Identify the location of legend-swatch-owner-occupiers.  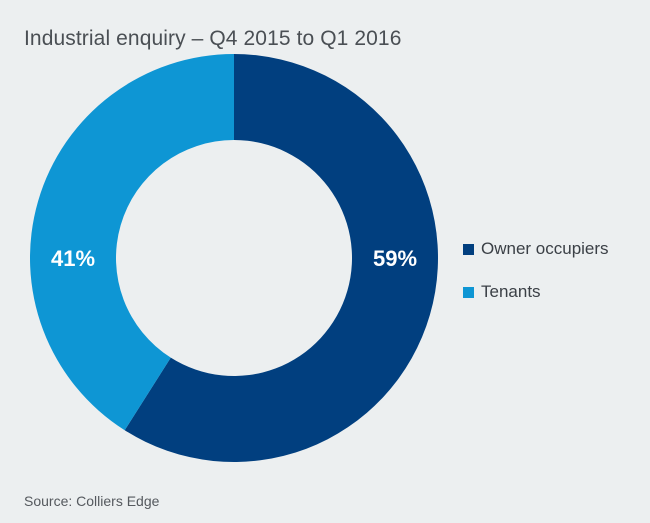
(468, 249).